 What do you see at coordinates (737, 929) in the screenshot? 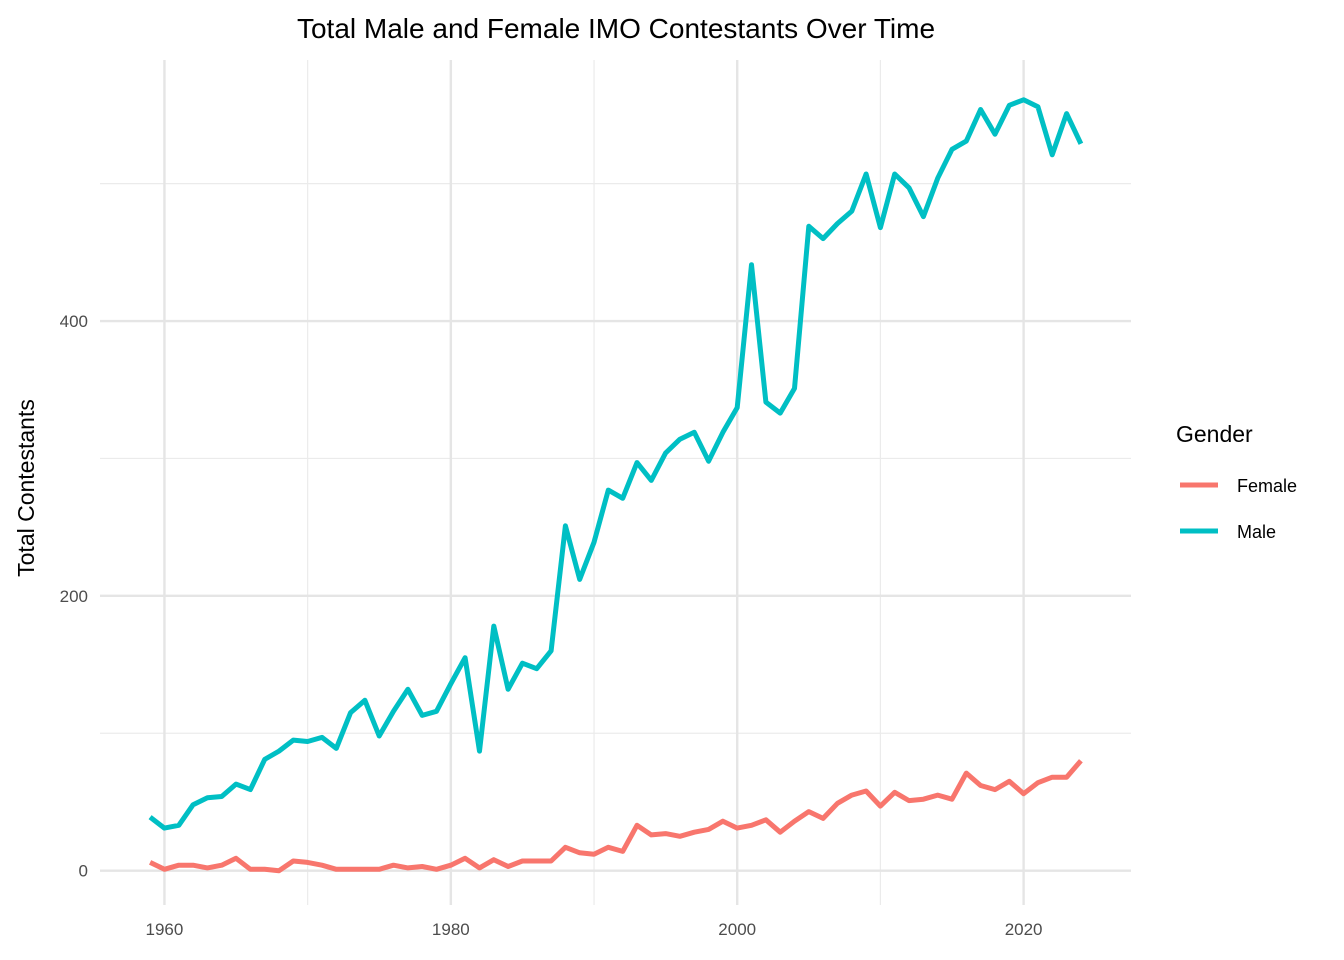
I see `x-tick-label: 2000` at bounding box center [737, 929].